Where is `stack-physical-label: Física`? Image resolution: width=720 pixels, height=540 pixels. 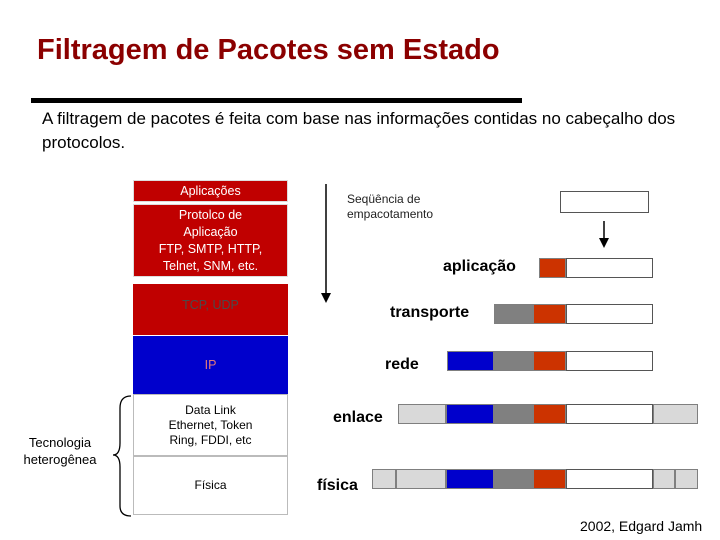
stack-physical-label: Física is located at coordinates (210, 485).